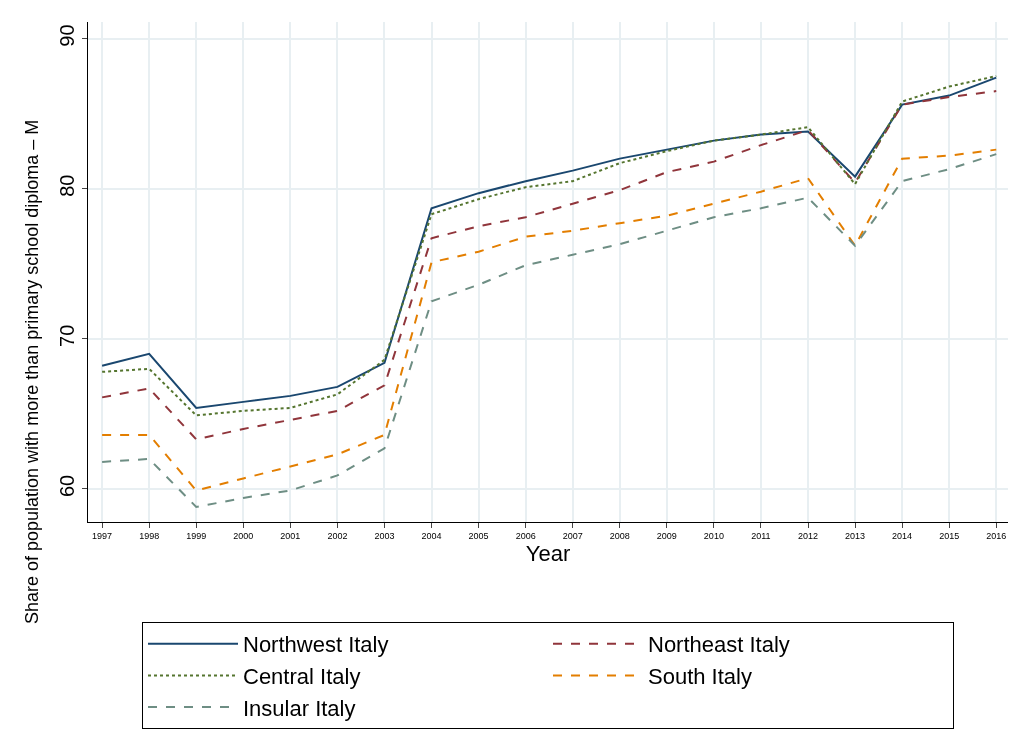 The height and width of the screenshot is (745, 1013). I want to click on x-tick-label: 2015, so click(949, 535).